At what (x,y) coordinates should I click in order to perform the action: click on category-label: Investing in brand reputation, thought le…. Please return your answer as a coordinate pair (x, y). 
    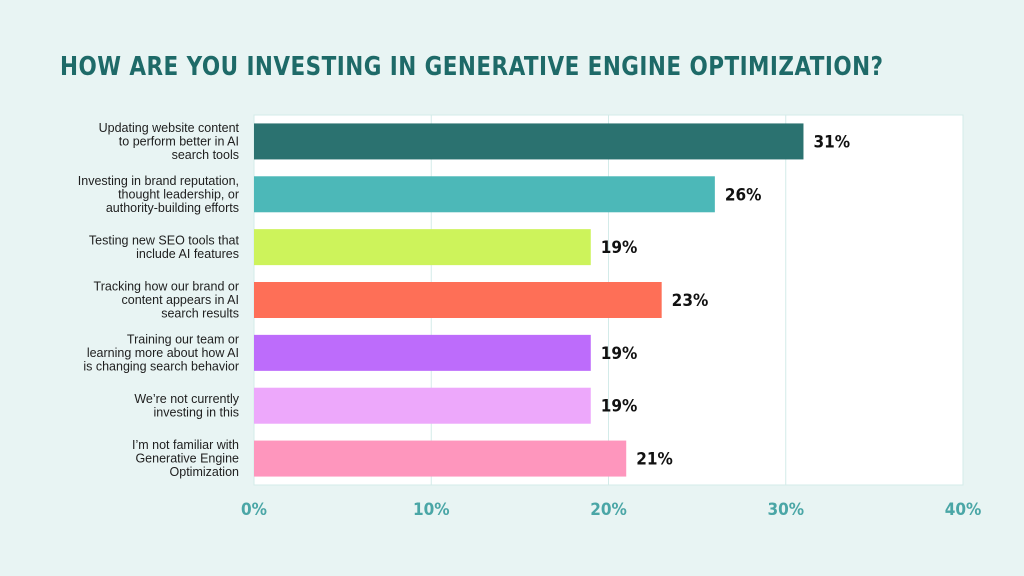
    Looking at the image, I should click on (158, 194).